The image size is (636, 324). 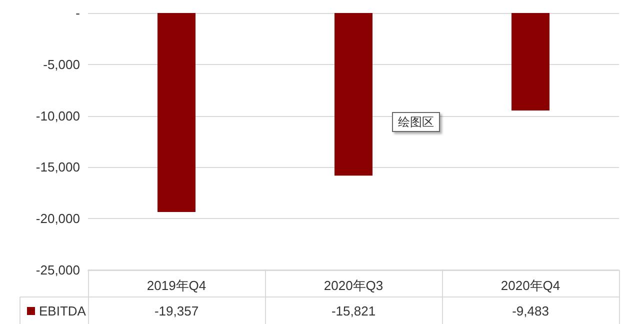 What do you see at coordinates (530, 311) in the screenshot?
I see `data-label: -9,483` at bounding box center [530, 311].